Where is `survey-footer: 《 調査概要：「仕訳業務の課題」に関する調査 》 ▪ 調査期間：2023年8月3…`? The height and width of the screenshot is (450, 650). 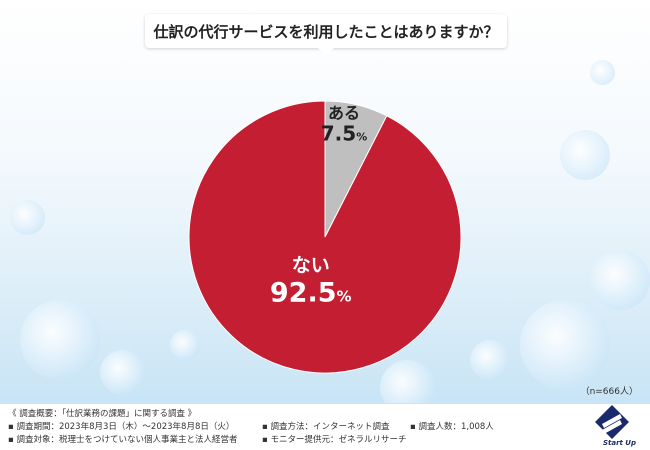
survey-footer: 《 調査概要：「仕訳業務の課題」に関する調査 》 ▪ 調査期間：2023年8月3… is located at coordinates (325, 426).